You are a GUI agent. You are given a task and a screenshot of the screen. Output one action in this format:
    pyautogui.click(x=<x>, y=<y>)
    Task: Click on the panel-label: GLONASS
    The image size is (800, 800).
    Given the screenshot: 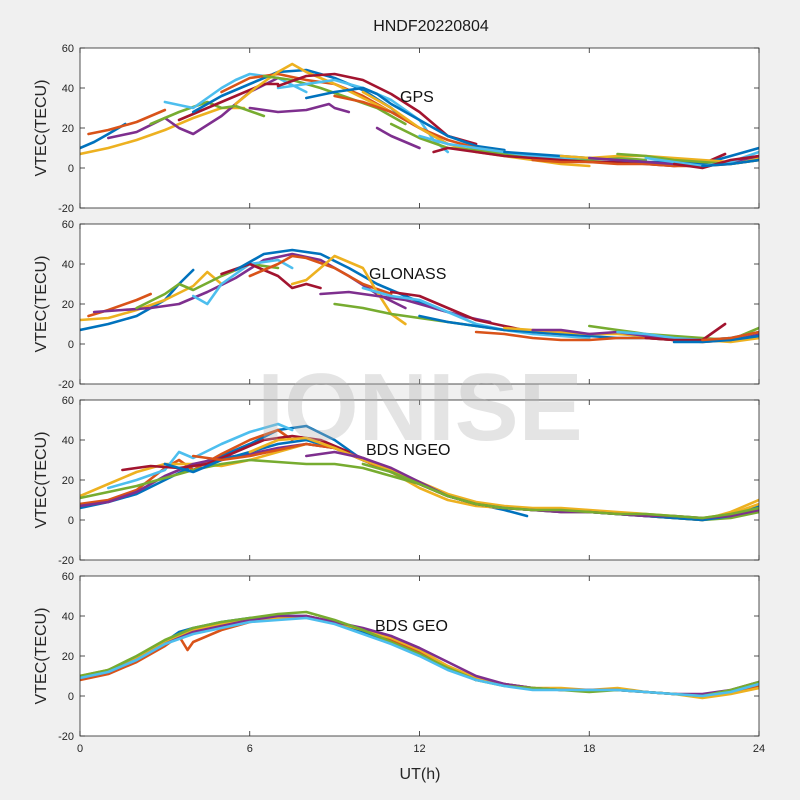 What is the action you would take?
    pyautogui.click(x=407, y=274)
    